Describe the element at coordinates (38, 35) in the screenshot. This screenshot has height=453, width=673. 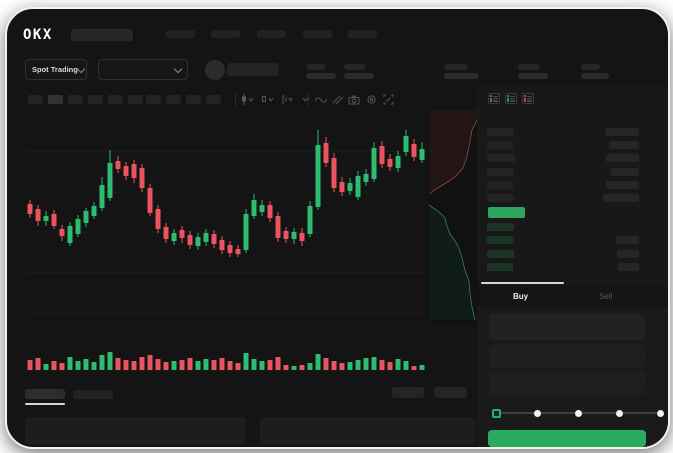
I see `okx-logo: OKX` at that location.